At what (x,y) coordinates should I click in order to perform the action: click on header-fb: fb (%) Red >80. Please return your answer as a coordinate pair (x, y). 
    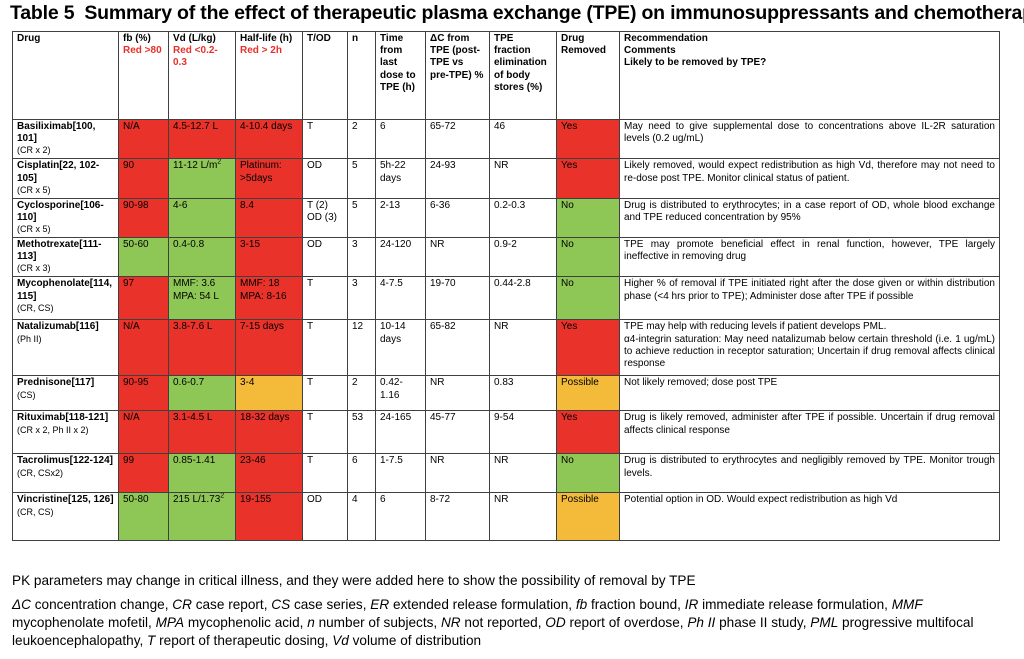
    Looking at the image, I should click on (143, 75).